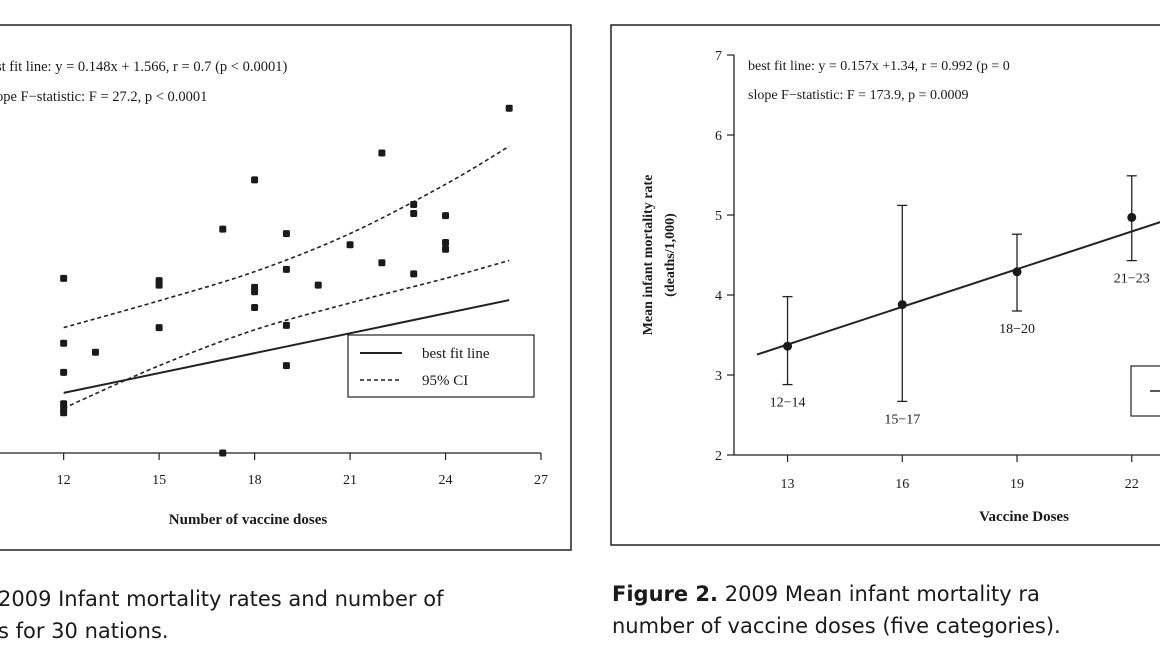 The width and height of the screenshot is (1160, 665). I want to click on x-tick-label-15: 15, so click(159, 480).